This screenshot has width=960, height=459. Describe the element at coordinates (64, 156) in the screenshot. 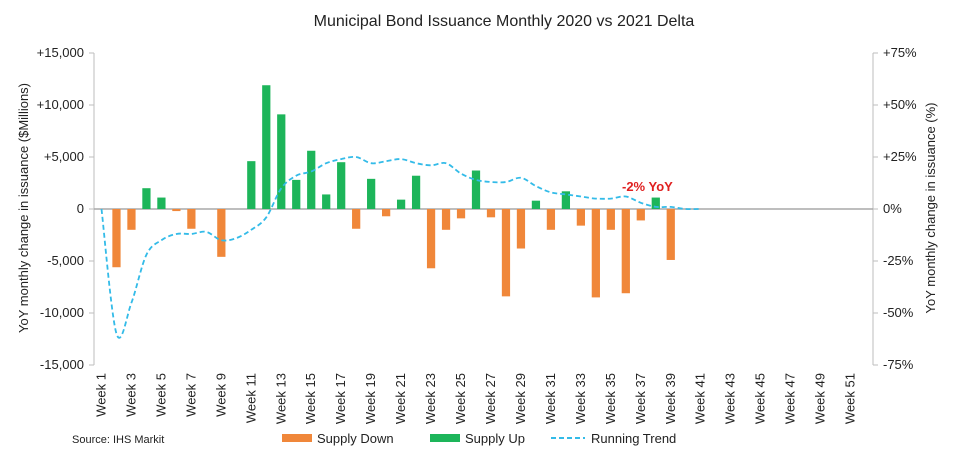

I see `left-tick-label: +5,000` at that location.